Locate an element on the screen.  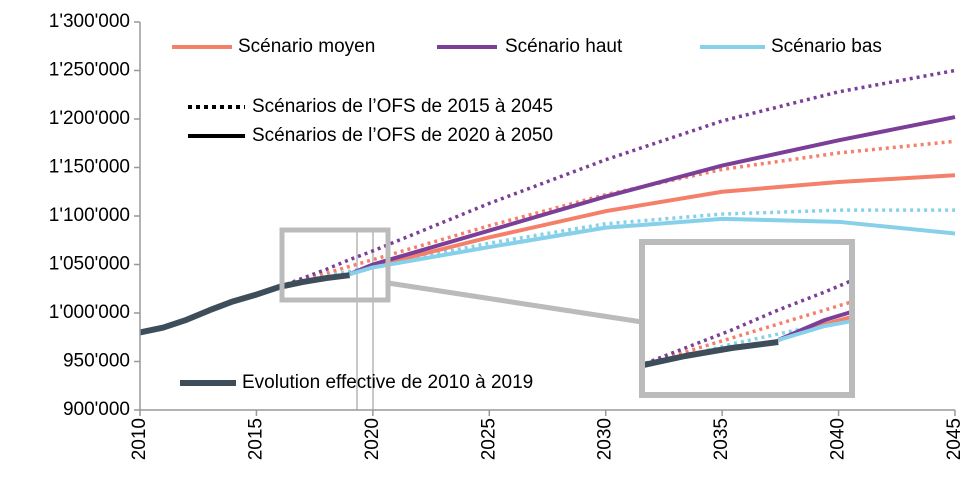
zoom-connector is located at coordinates (515, 302).